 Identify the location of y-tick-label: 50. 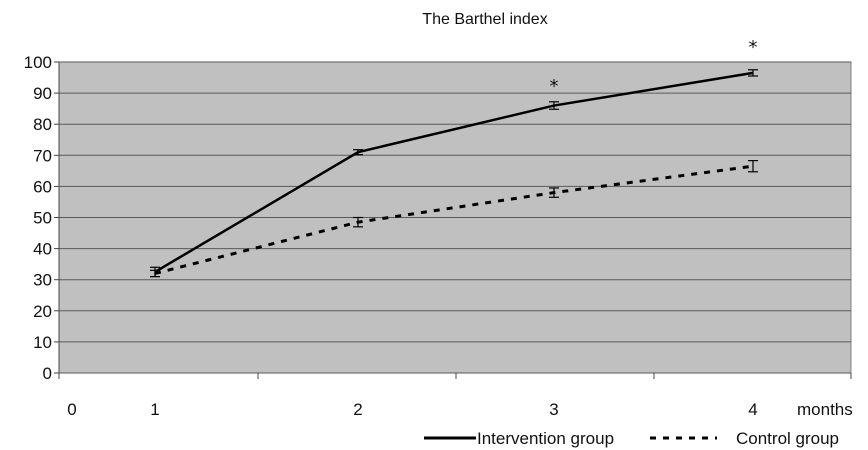
(42, 218).